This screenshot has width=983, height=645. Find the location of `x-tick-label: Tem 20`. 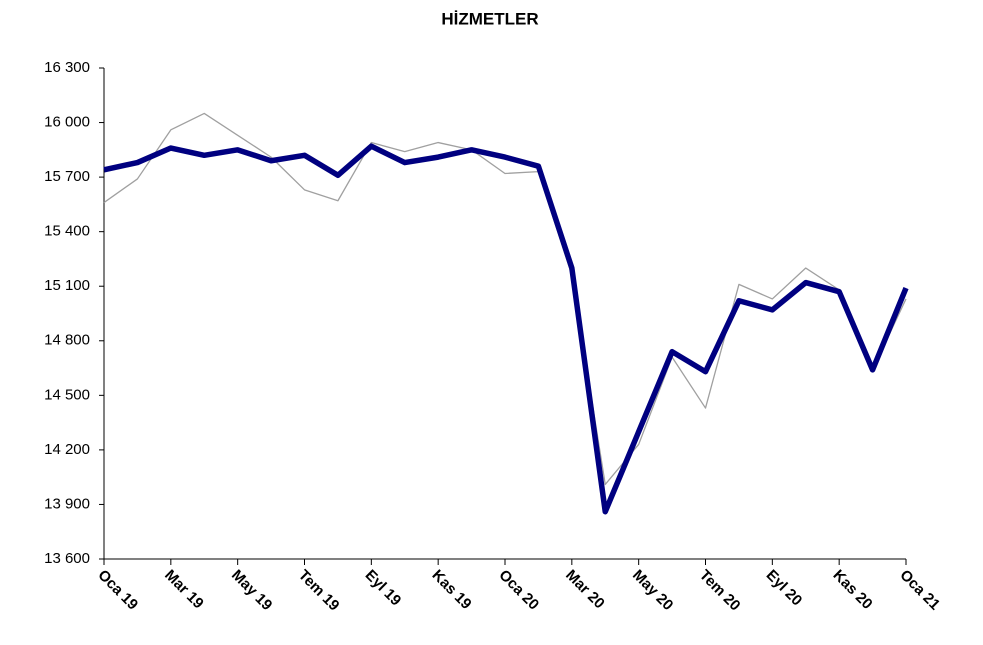

x-tick-label: Tem 20 is located at coordinates (720, 591).